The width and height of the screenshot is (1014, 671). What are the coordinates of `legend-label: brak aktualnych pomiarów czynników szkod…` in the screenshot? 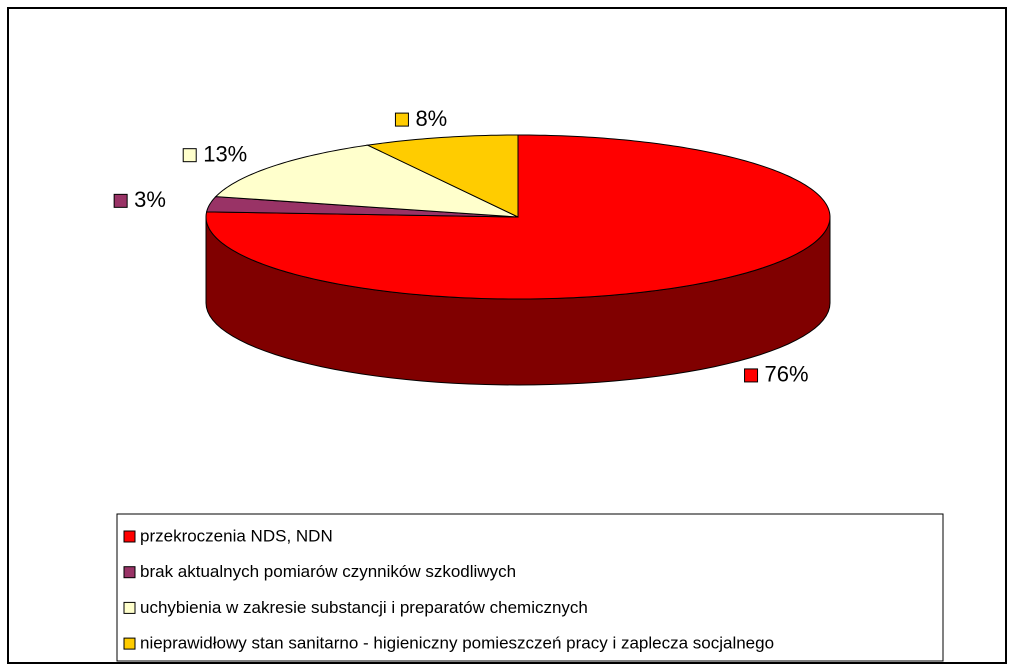 It's located at (328, 571).